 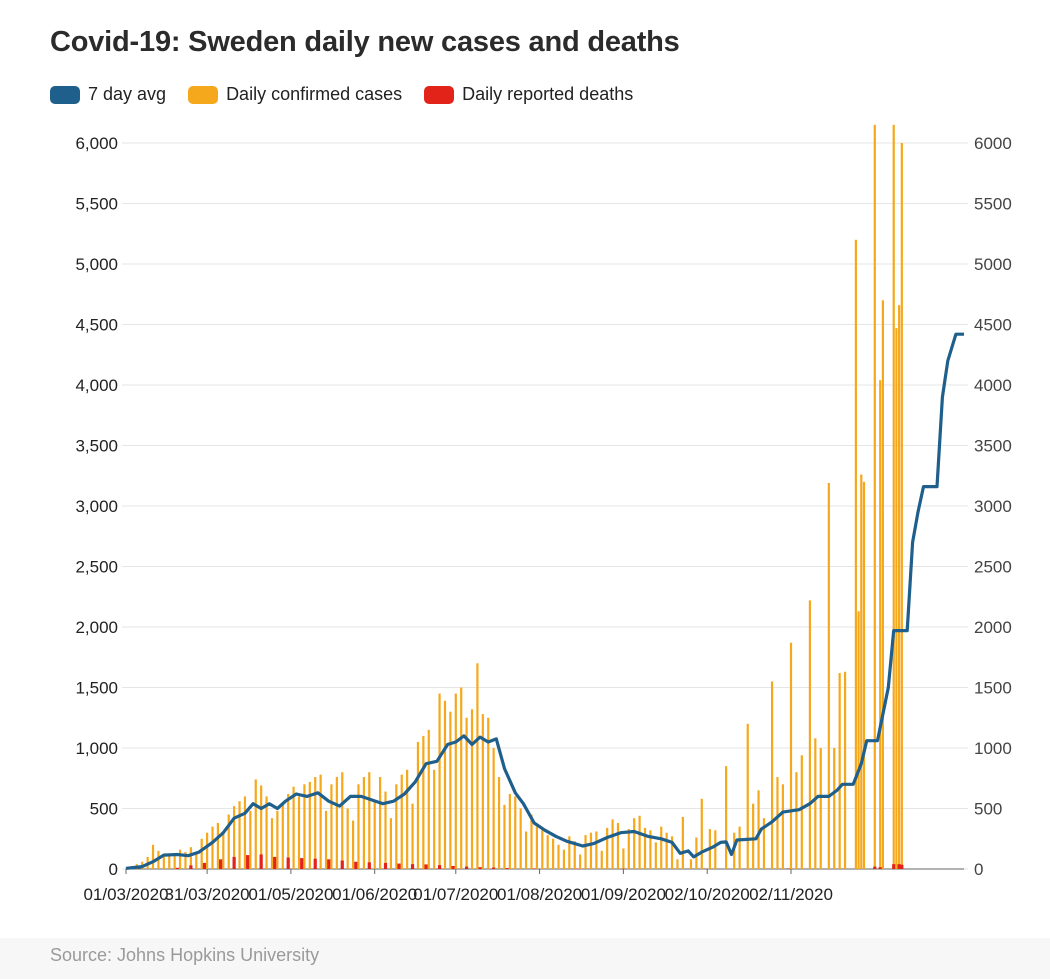 I want to click on y-tick-label-right: 2000, so click(x=993, y=627).